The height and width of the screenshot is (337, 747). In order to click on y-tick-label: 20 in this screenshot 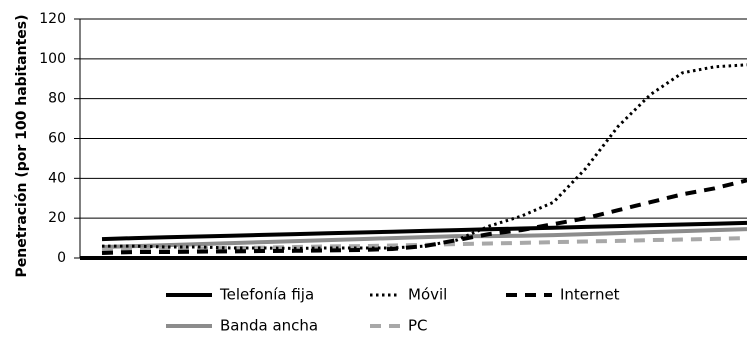, I will do `click(57, 218)`.